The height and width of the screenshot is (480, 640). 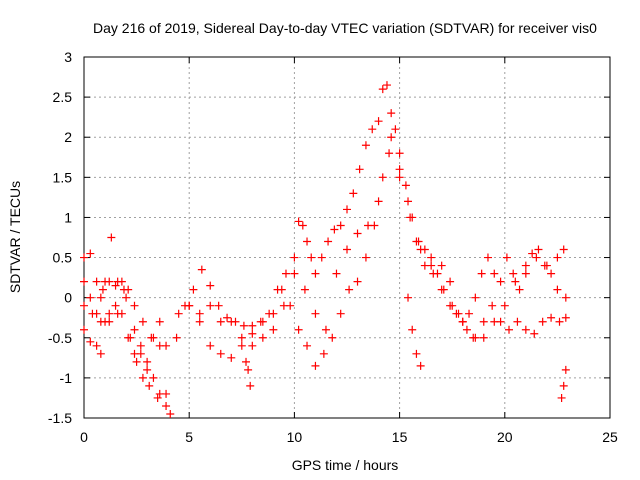 What do you see at coordinates (68, 217) in the screenshot?
I see `y-tick-label: 1` at bounding box center [68, 217].